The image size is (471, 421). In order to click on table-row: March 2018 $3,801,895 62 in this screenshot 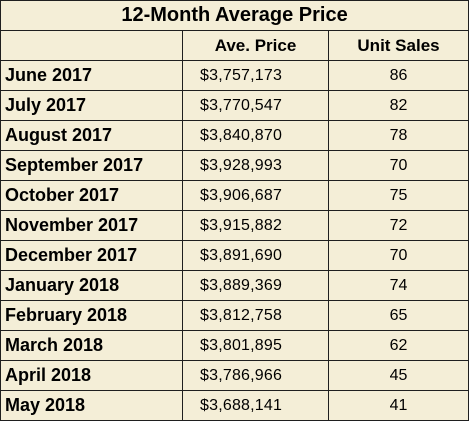, I will do `click(235, 345)`.